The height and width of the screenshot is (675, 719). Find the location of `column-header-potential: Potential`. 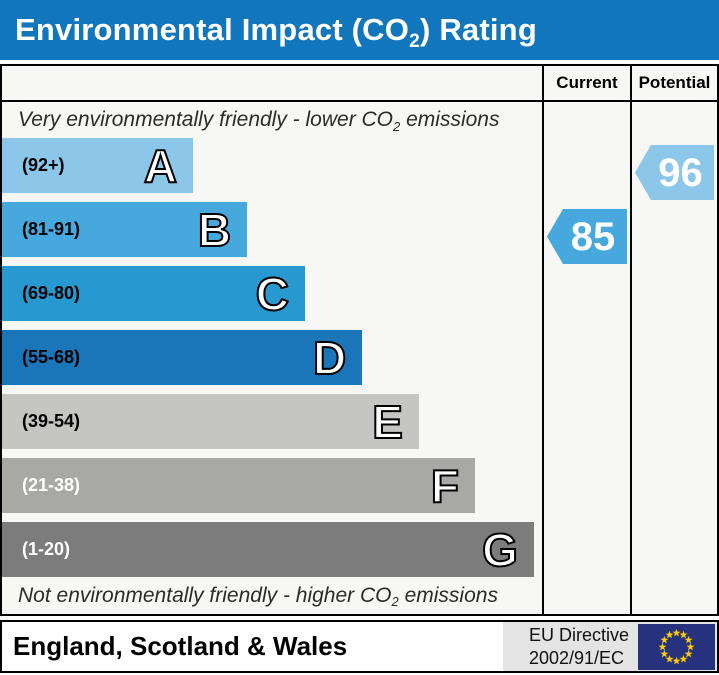

column-header-potential: Potential is located at coordinates (673, 84).